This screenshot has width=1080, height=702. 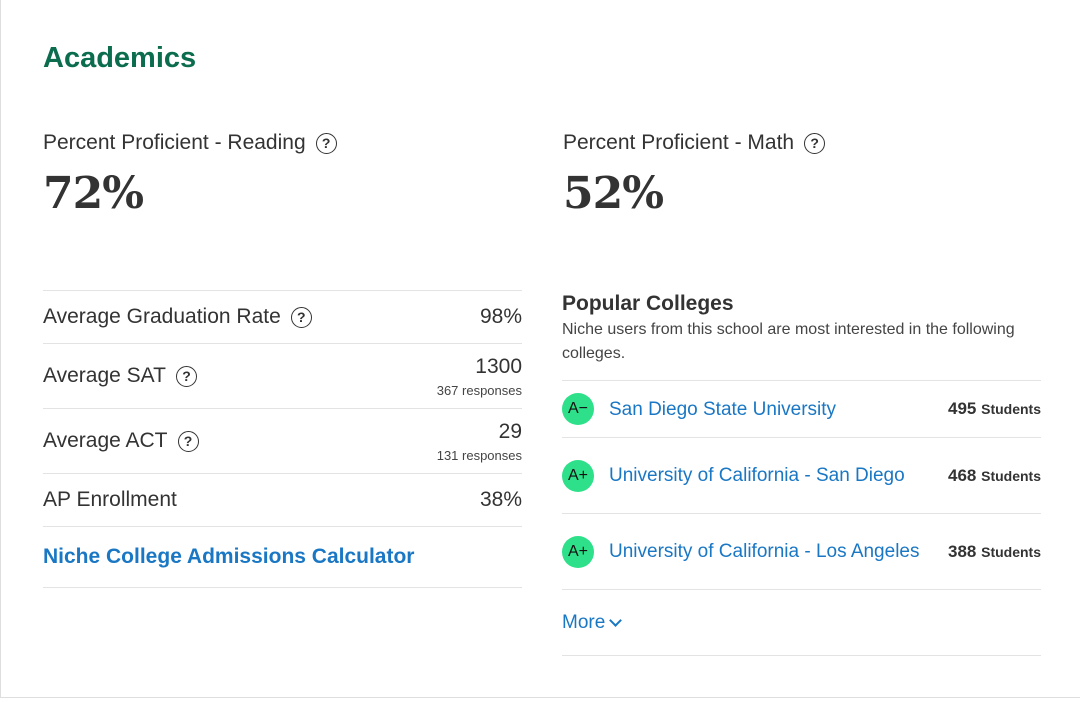 What do you see at coordinates (498, 366) in the screenshot?
I see `metric-value: 1300` at bounding box center [498, 366].